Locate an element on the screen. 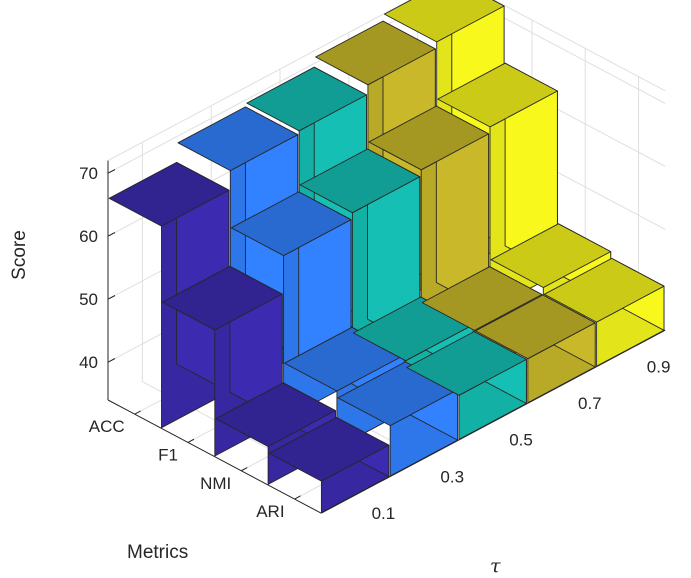  metric-tick-label-3: ARI is located at coordinates (270, 511).